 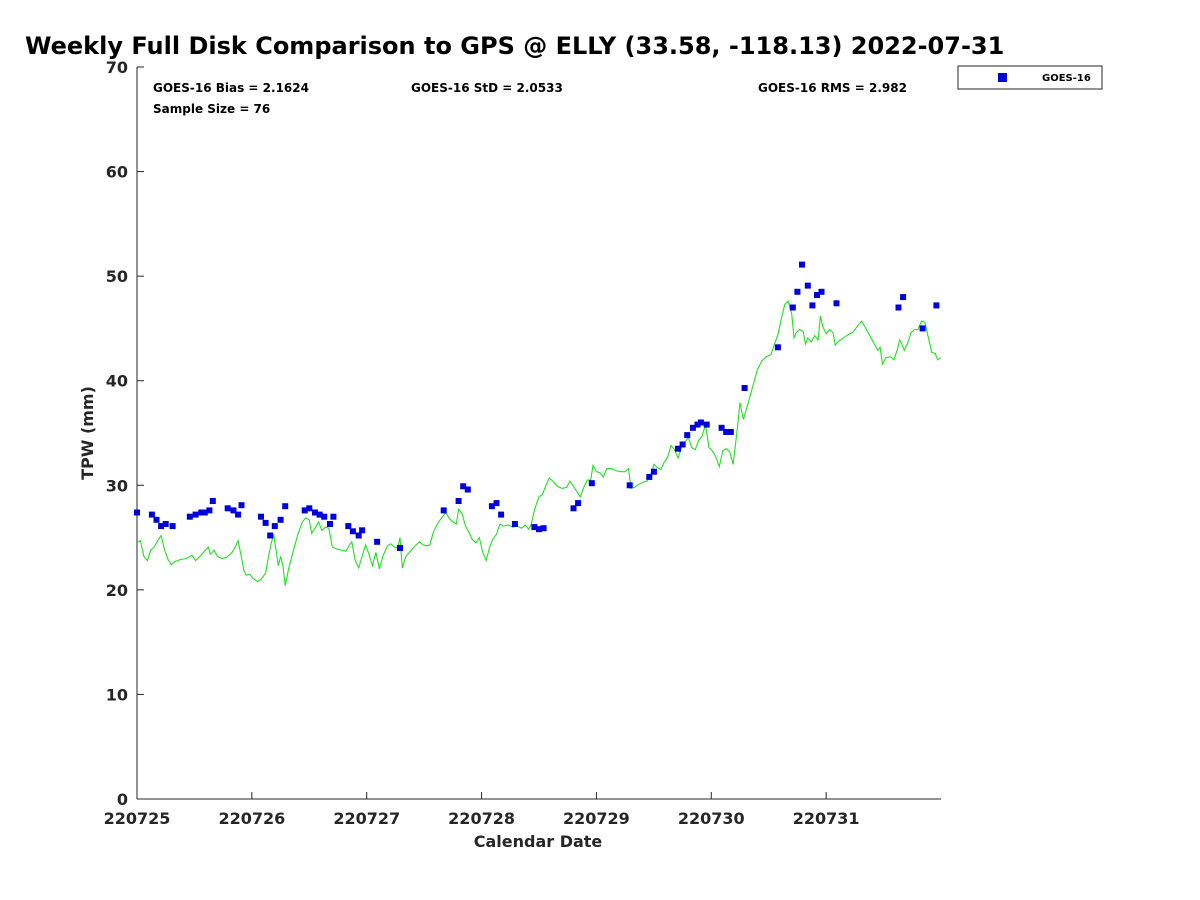 I want to click on x-tick-label: 220726, so click(x=251, y=818).